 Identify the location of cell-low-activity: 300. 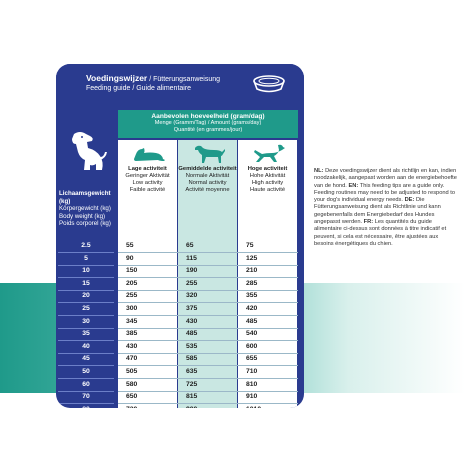
(132, 308).